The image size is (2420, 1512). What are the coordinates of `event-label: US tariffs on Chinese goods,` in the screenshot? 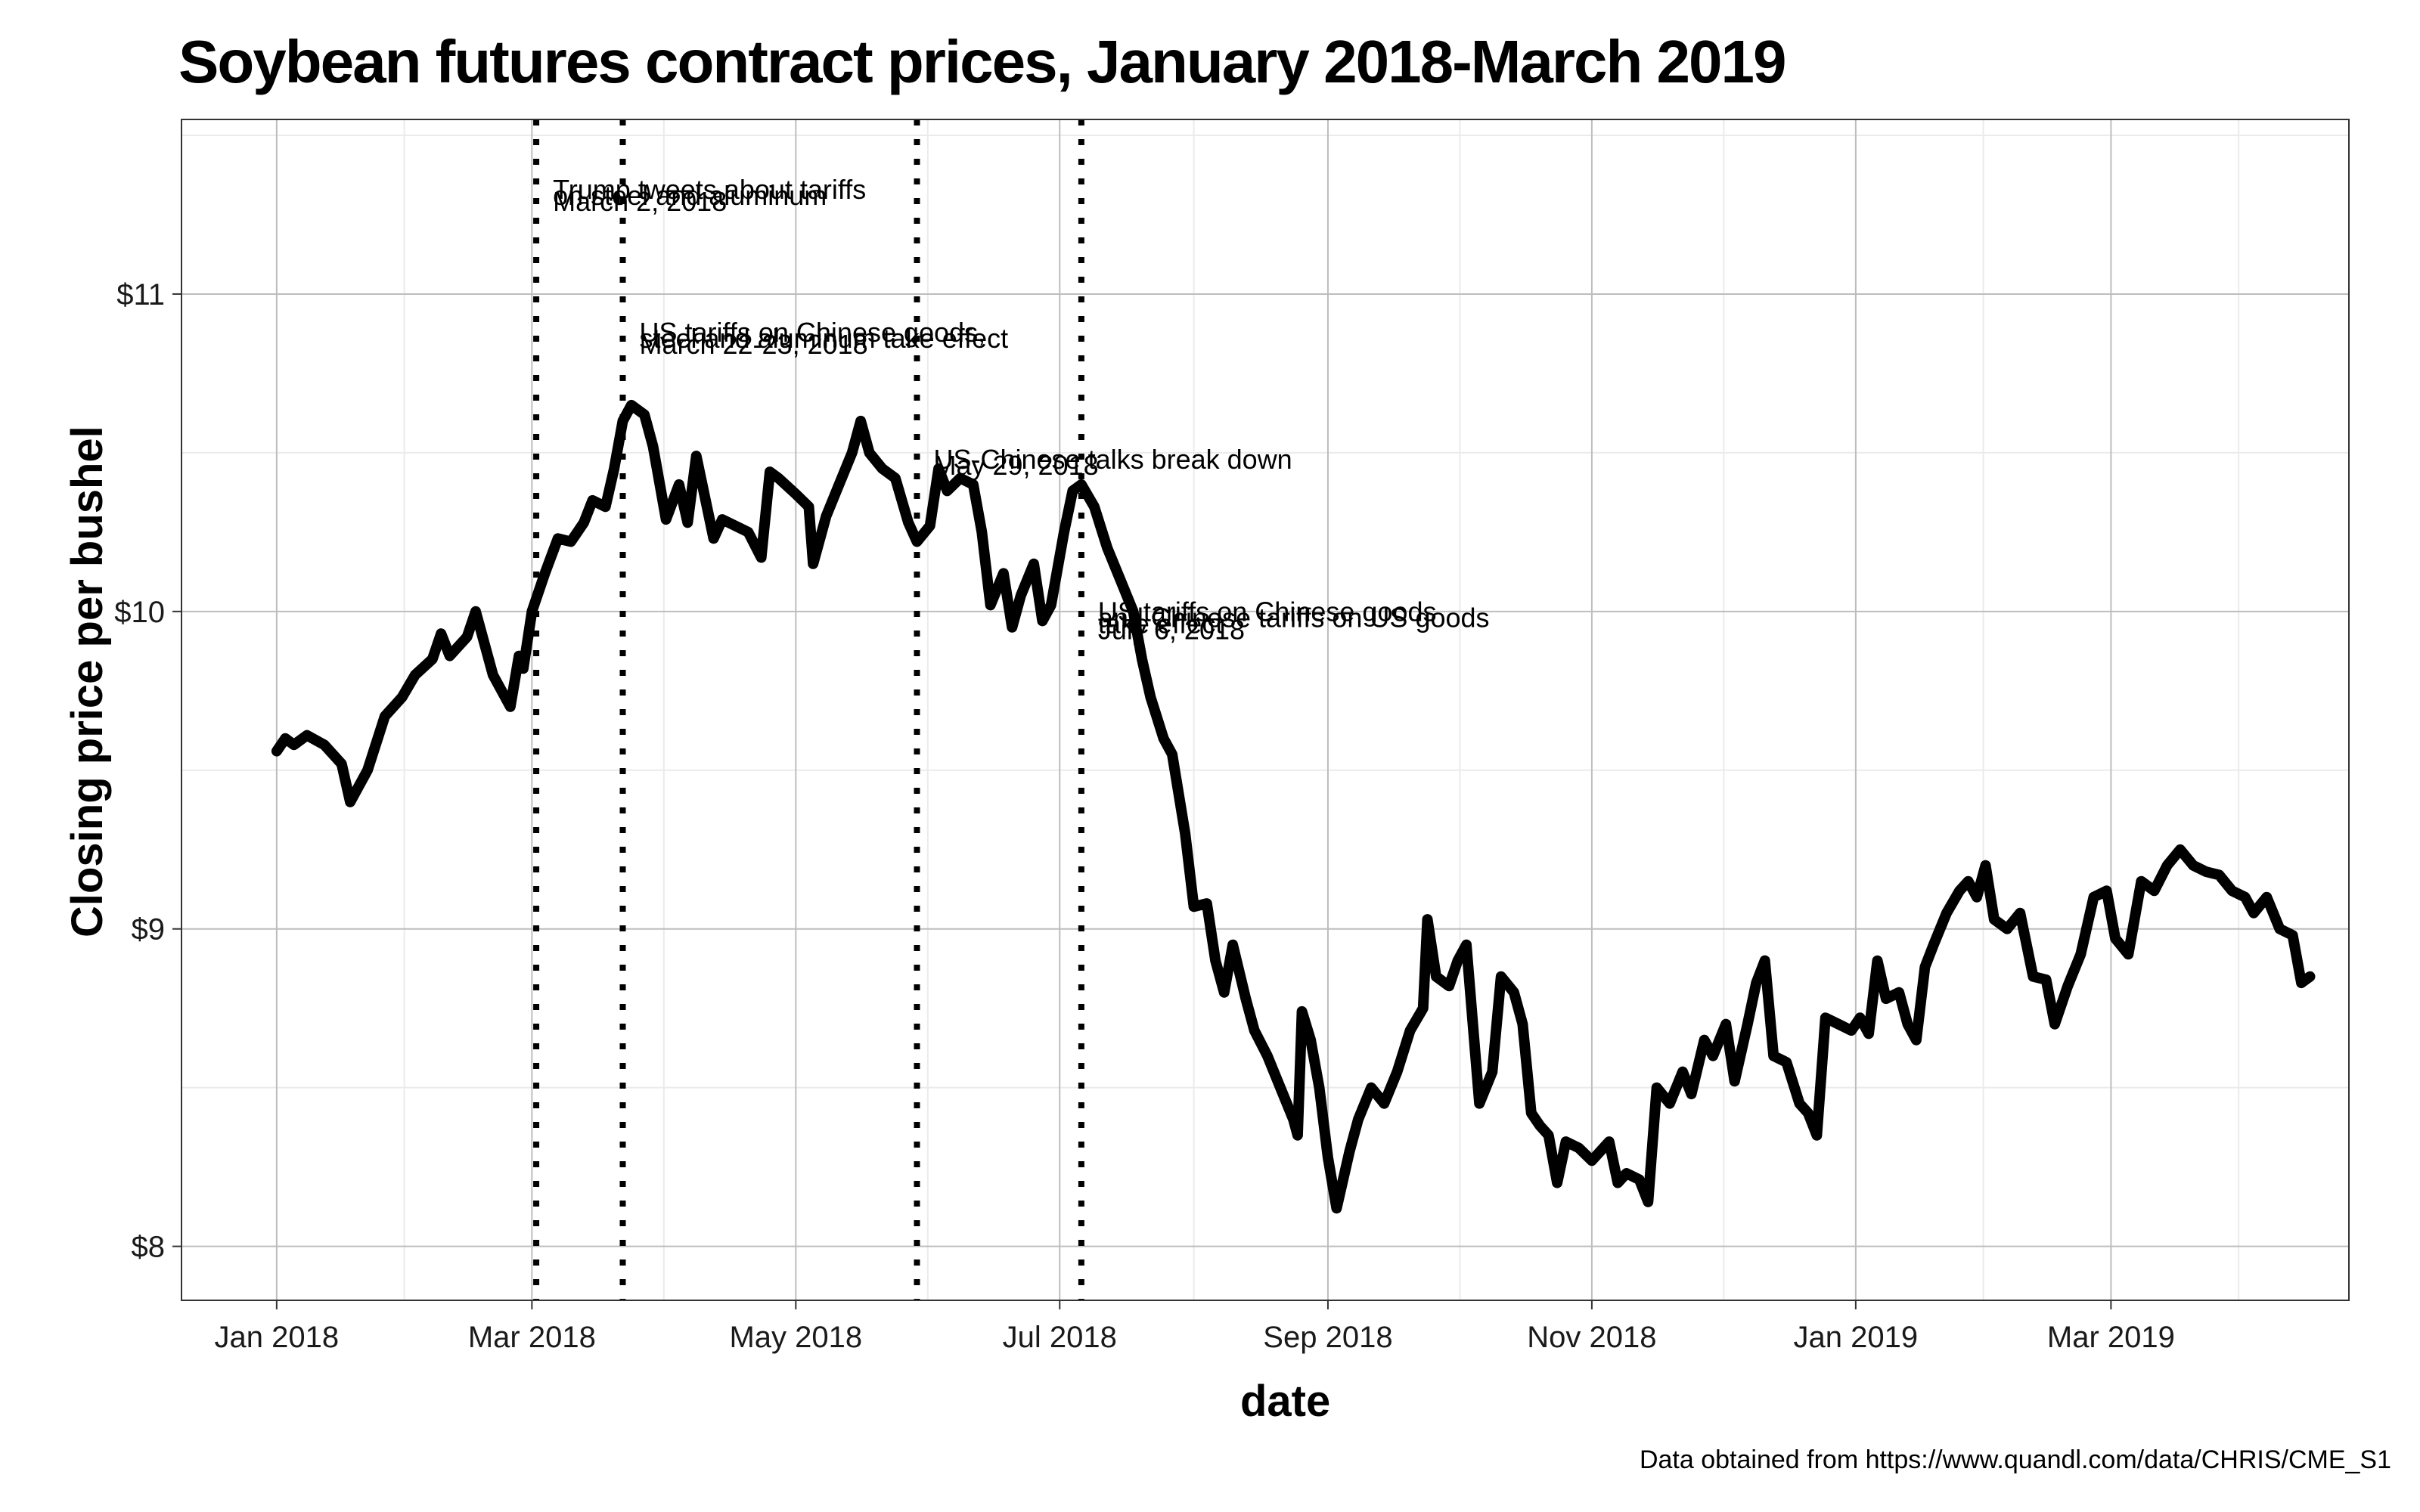 It's located at (812, 332).